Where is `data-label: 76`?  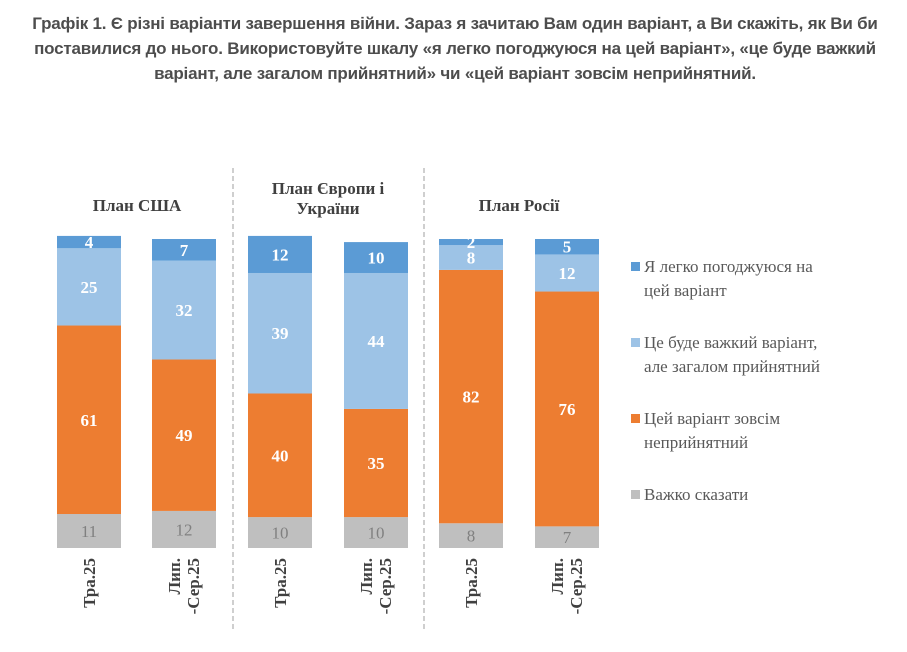 data-label: 76 is located at coordinates (567, 409).